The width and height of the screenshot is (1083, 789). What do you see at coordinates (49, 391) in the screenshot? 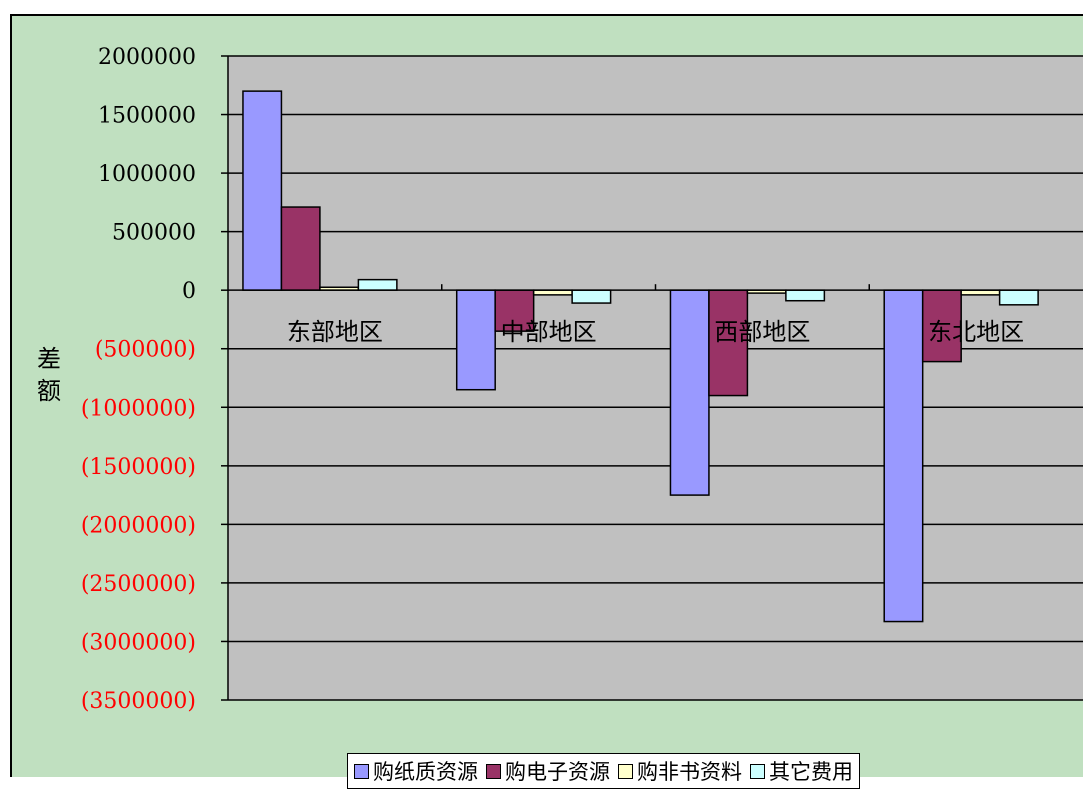
I see `y-axis-label-char: 额` at bounding box center [49, 391].